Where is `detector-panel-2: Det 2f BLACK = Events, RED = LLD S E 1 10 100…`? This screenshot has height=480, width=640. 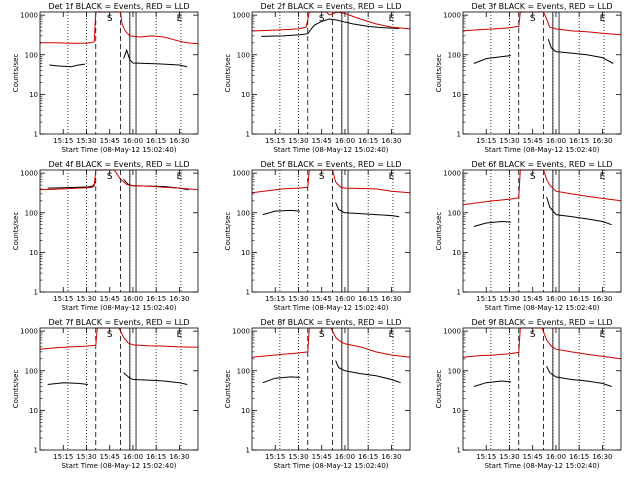
detector-panel-2: Det 2f BLACK = Events, RED = LLD S E 1 10 100… is located at coordinates (317, 78).